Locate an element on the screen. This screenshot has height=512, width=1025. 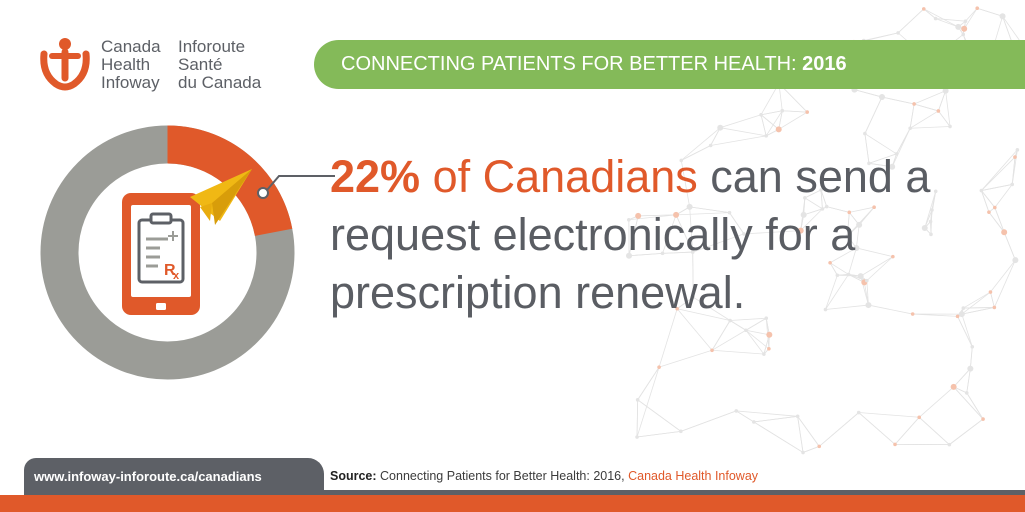
tablet-prescription-icon: R x is located at coordinates (161, 254).